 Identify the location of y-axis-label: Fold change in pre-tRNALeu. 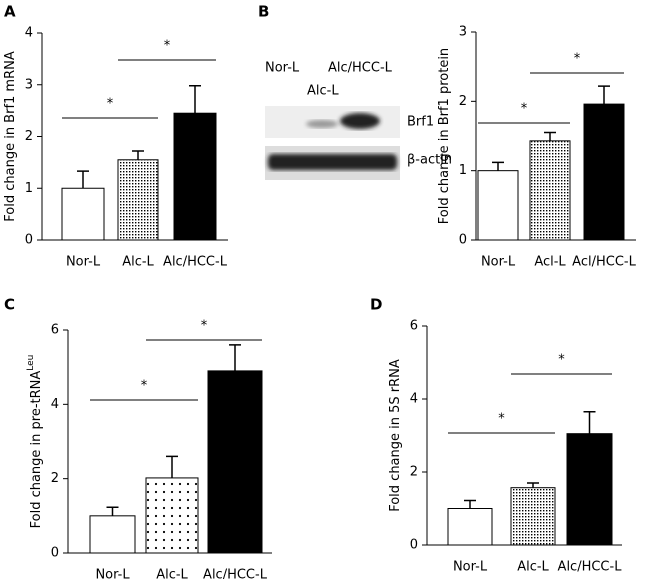
(35, 442).